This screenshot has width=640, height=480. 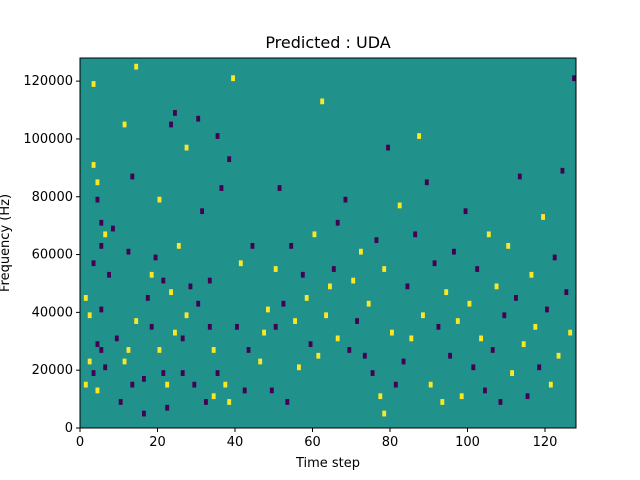 What do you see at coordinates (390, 442) in the screenshot?
I see `x-tick-label: 80` at bounding box center [390, 442].